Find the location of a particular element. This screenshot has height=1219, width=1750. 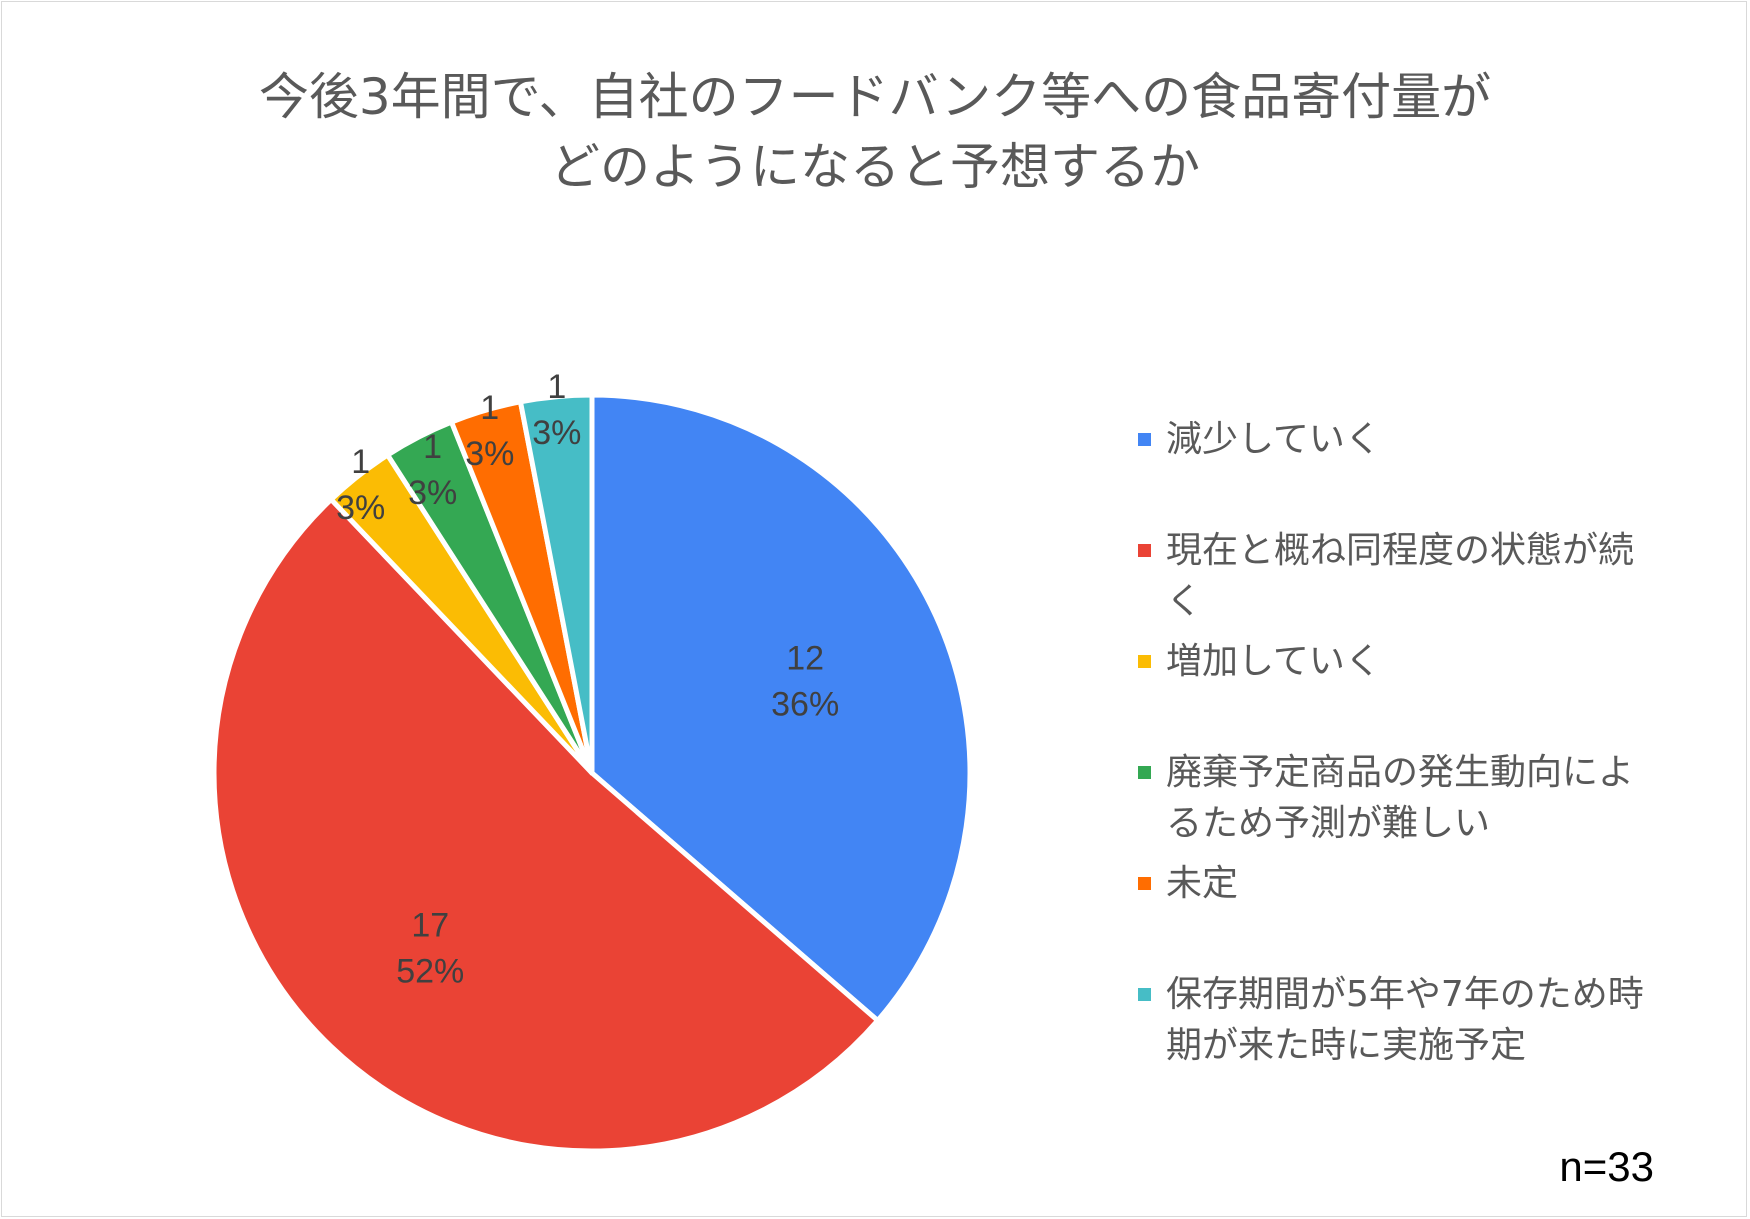

slice-label-5: 1 3% is located at coordinates (489, 431).